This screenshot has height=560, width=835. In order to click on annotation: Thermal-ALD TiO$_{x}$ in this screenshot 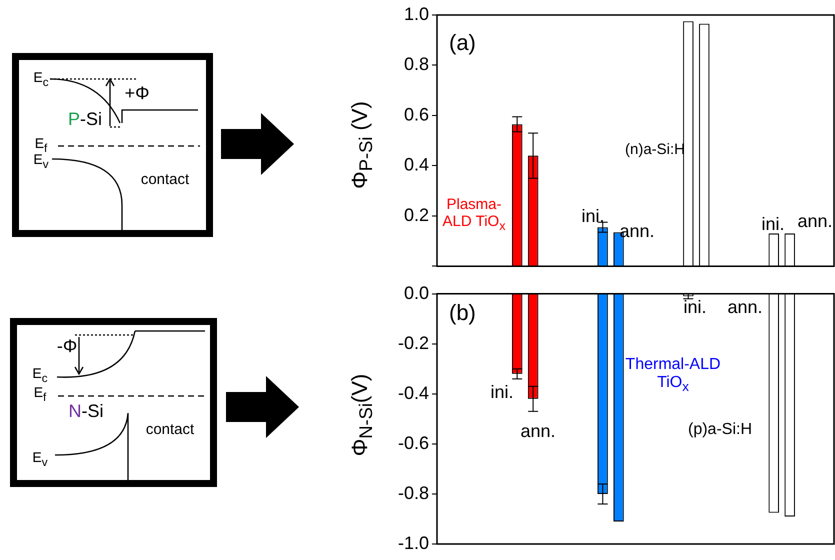, I will do `click(673, 375)`.